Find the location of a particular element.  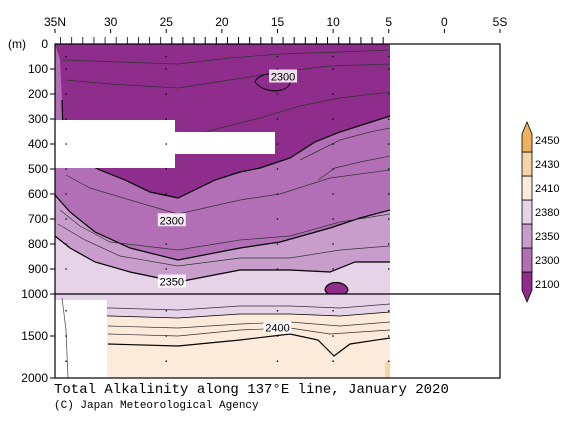

eddy-deep is located at coordinates (336, 287).